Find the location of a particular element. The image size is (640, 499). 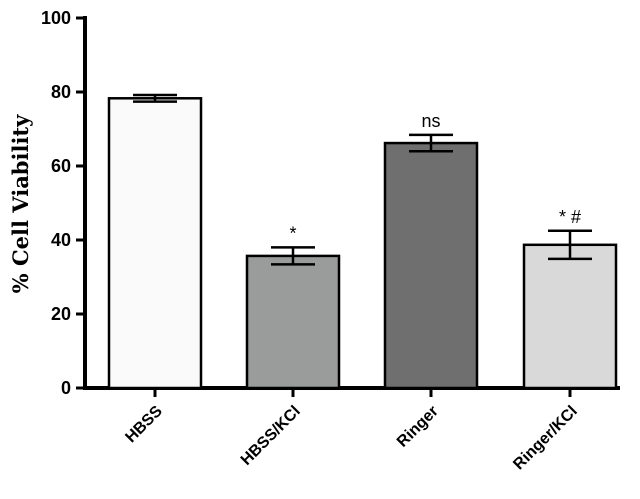

significance-annotation: ns is located at coordinates (430, 121).